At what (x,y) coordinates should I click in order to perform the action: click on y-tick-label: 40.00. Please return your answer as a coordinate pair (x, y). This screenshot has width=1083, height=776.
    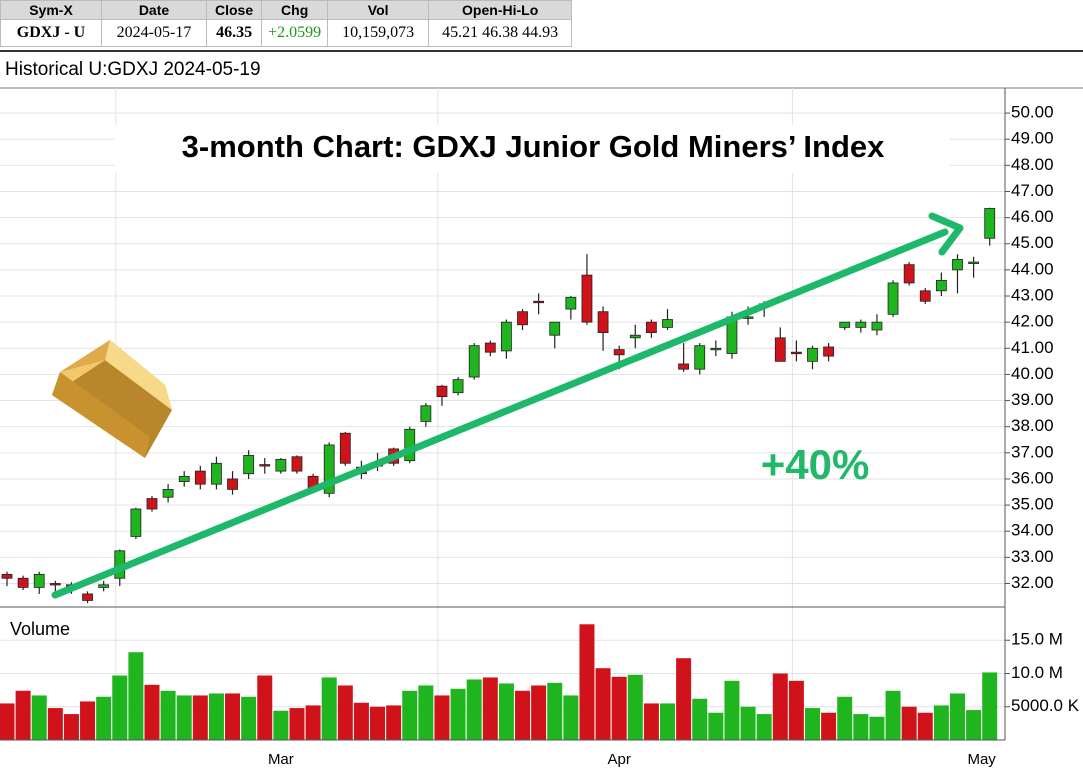
    Looking at the image, I should click on (1032, 373).